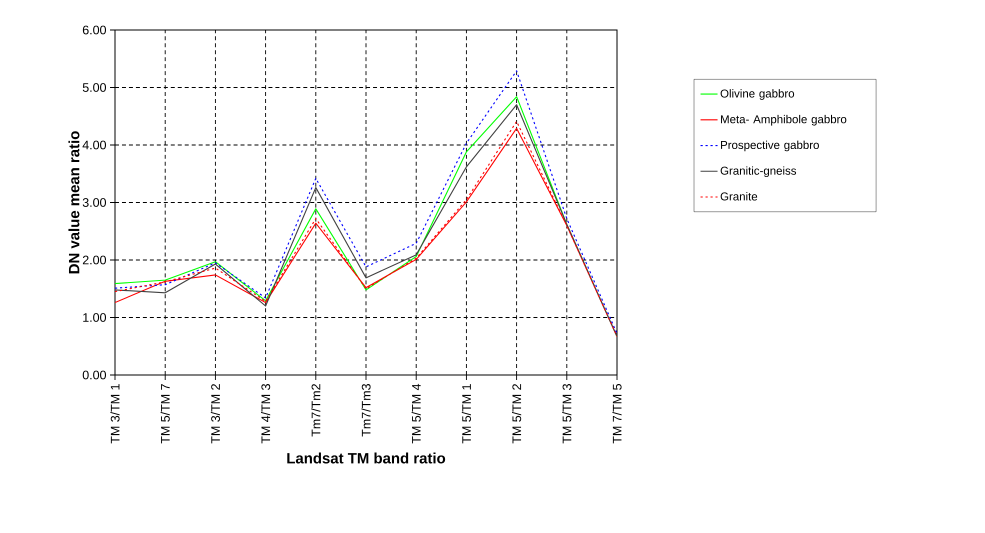 The width and height of the screenshot is (985, 533). What do you see at coordinates (416, 414) in the screenshot?
I see `x-tick-label: TM 5/TM 4` at bounding box center [416, 414].